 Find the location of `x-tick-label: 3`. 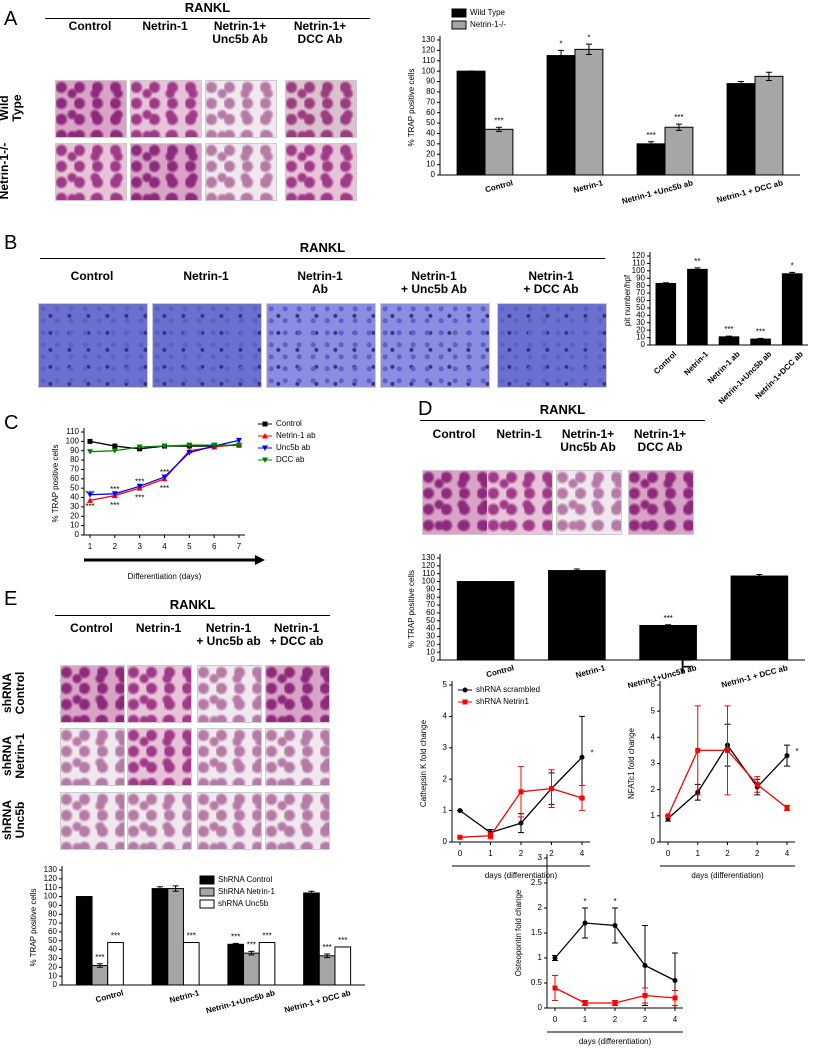

x-tick-label: 3 is located at coordinates (139, 546).